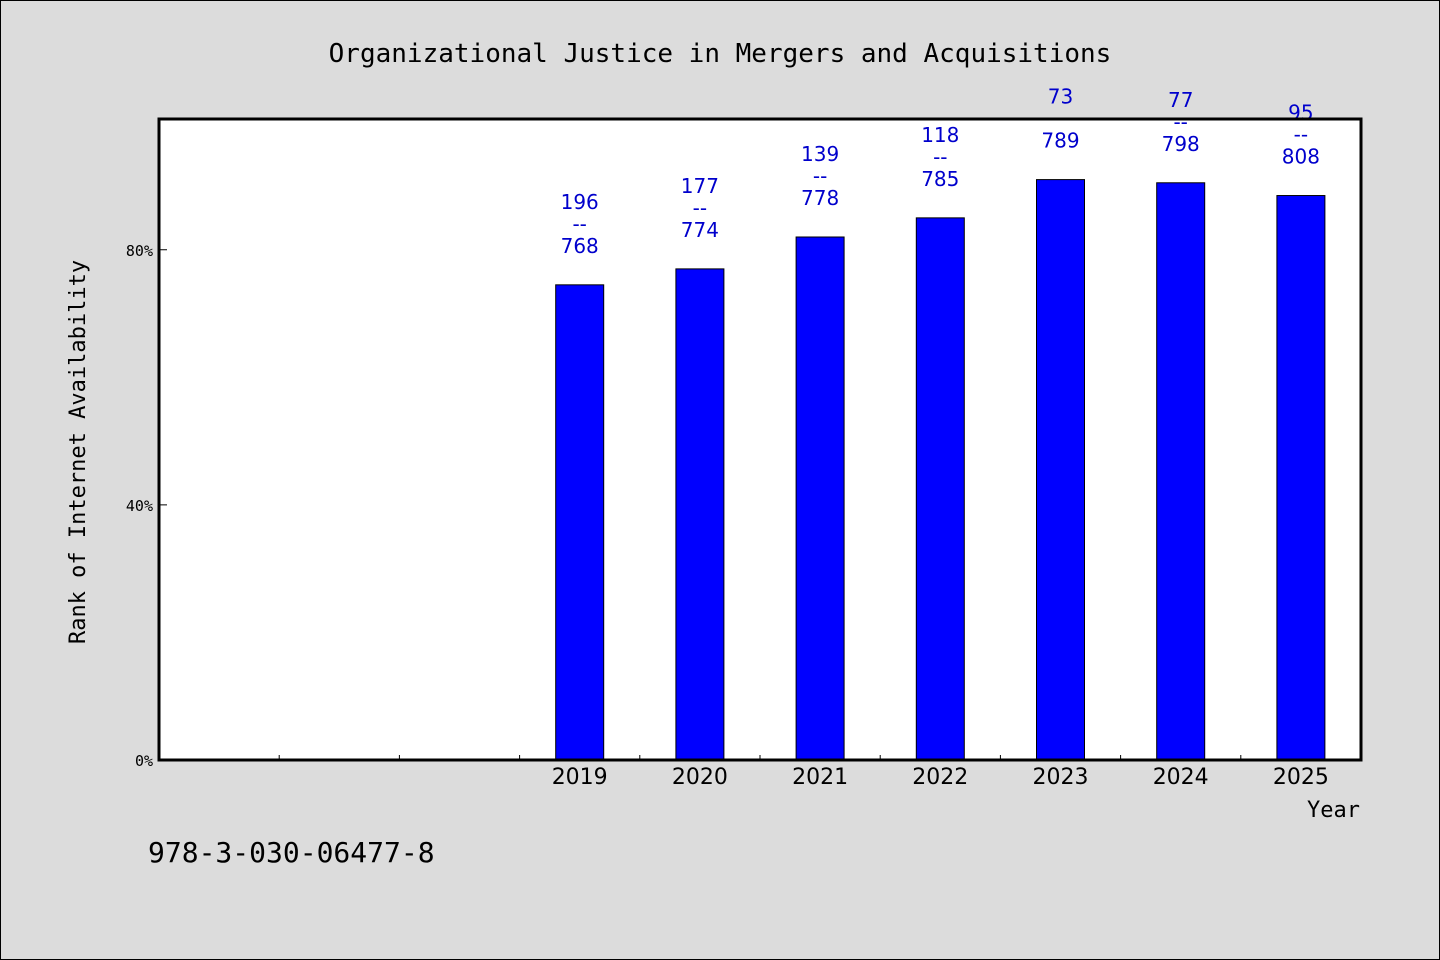 The image size is (1440, 960). I want to click on x-tick-label: 2023, so click(1061, 777).